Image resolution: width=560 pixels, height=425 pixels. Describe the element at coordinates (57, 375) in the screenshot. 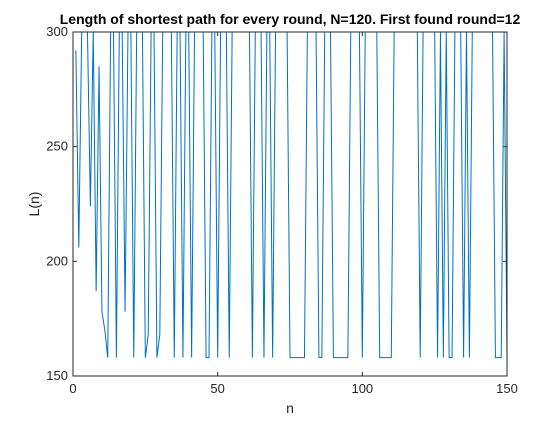

I see `y-tick-label: 150` at that location.